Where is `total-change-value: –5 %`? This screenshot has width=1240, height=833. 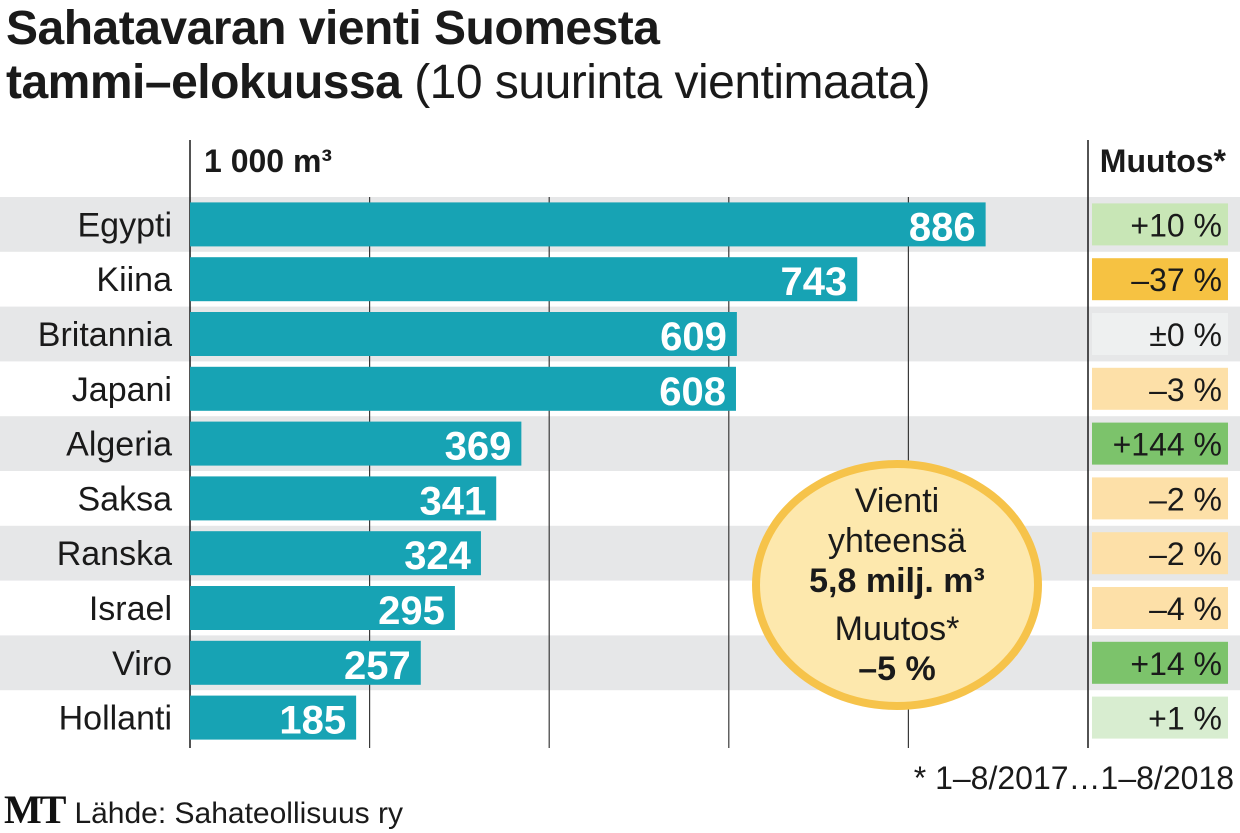
total-change-value: –5 % is located at coordinates (897, 669).